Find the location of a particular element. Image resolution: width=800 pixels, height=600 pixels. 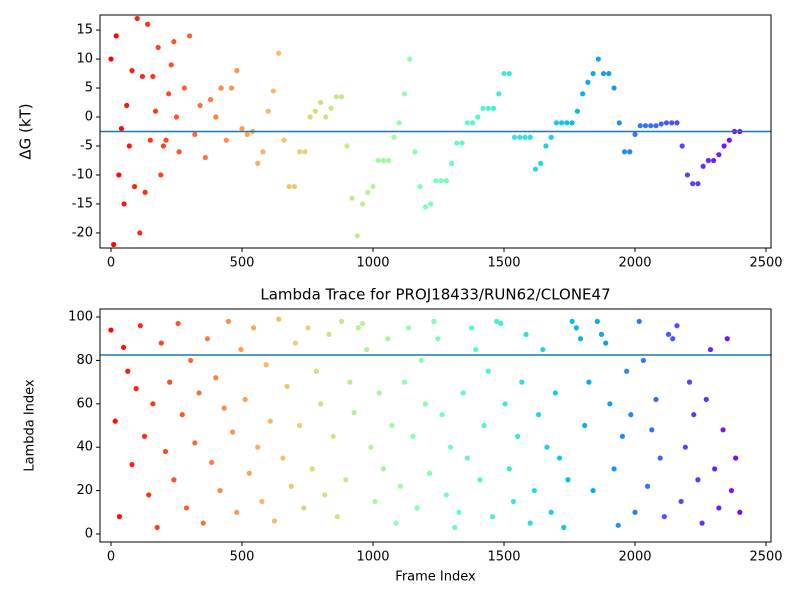

chart-title: Lambda Trace for PROJ18433/RUN62/CLONE47 is located at coordinates (435, 295).